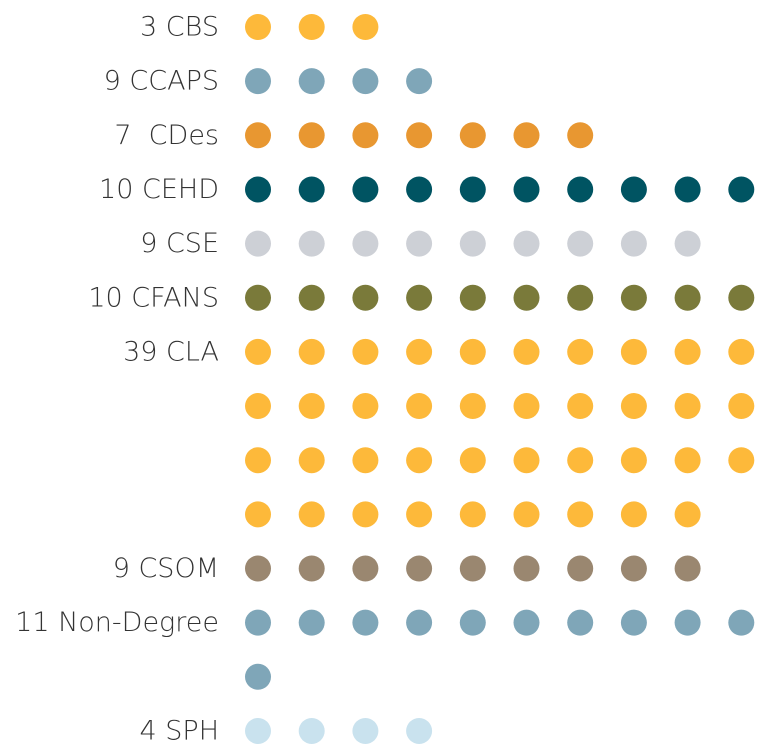 The height and width of the screenshot is (748, 761). I want to click on row-label: 4 SPH, so click(179, 729).